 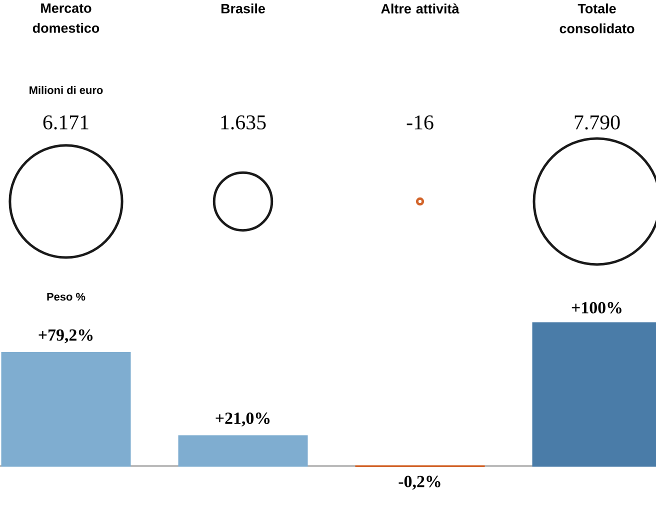 I want to click on text: Milioni di euro, so click(x=66, y=90).